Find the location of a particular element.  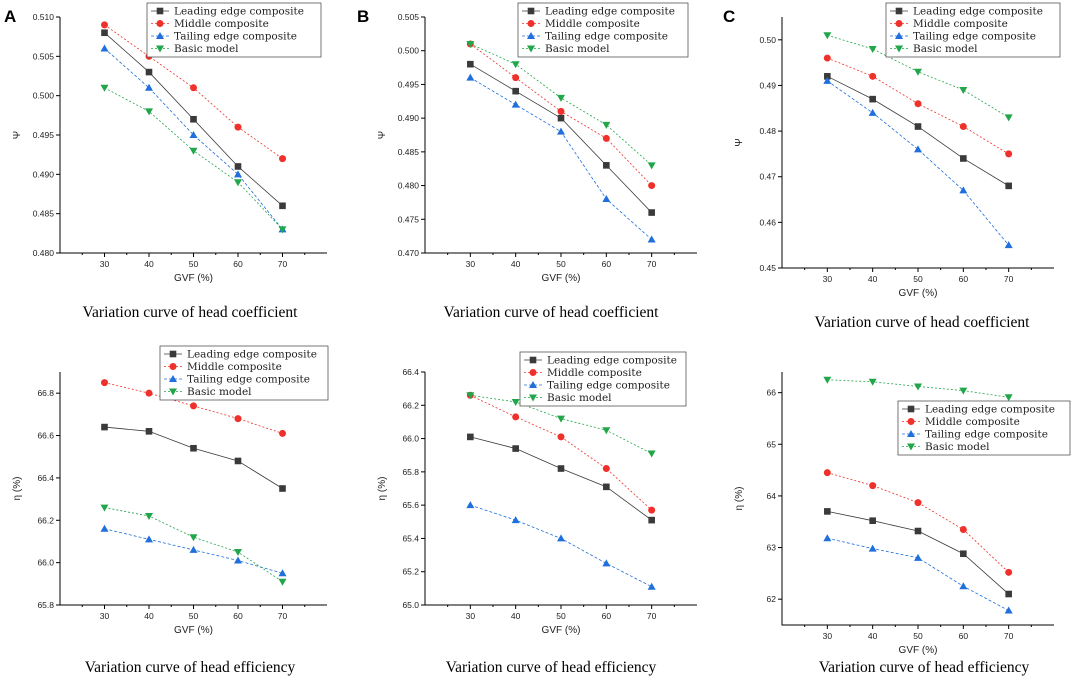

y-tick-label: 66.4 is located at coordinates (45, 478).